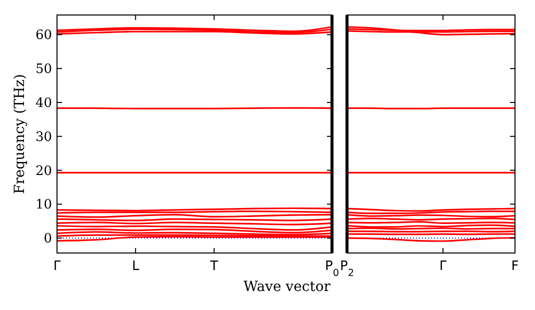 The image size is (535, 310). What do you see at coordinates (43, 171) in the screenshot?
I see `y-tick-label: 20` at bounding box center [43, 171].